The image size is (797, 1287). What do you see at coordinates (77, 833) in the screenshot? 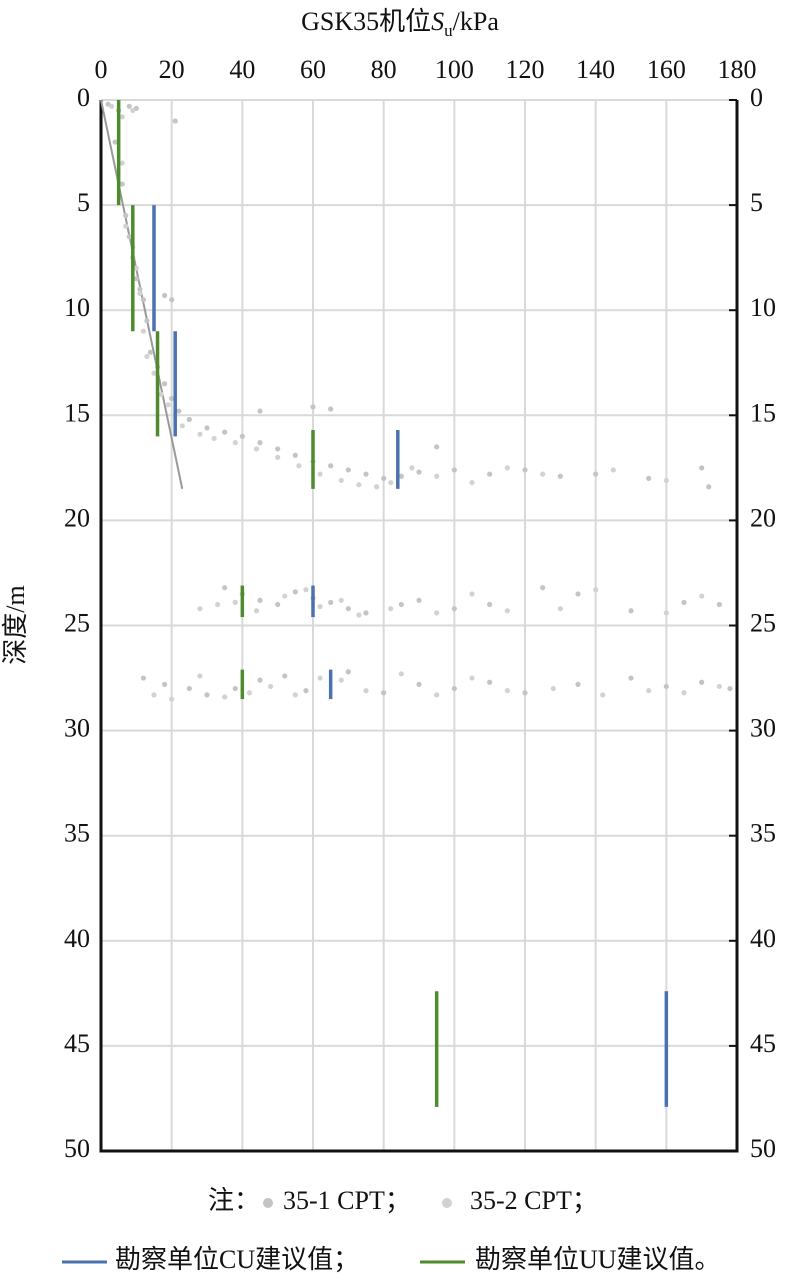
I see `y-tick-label: 35` at bounding box center [77, 833].